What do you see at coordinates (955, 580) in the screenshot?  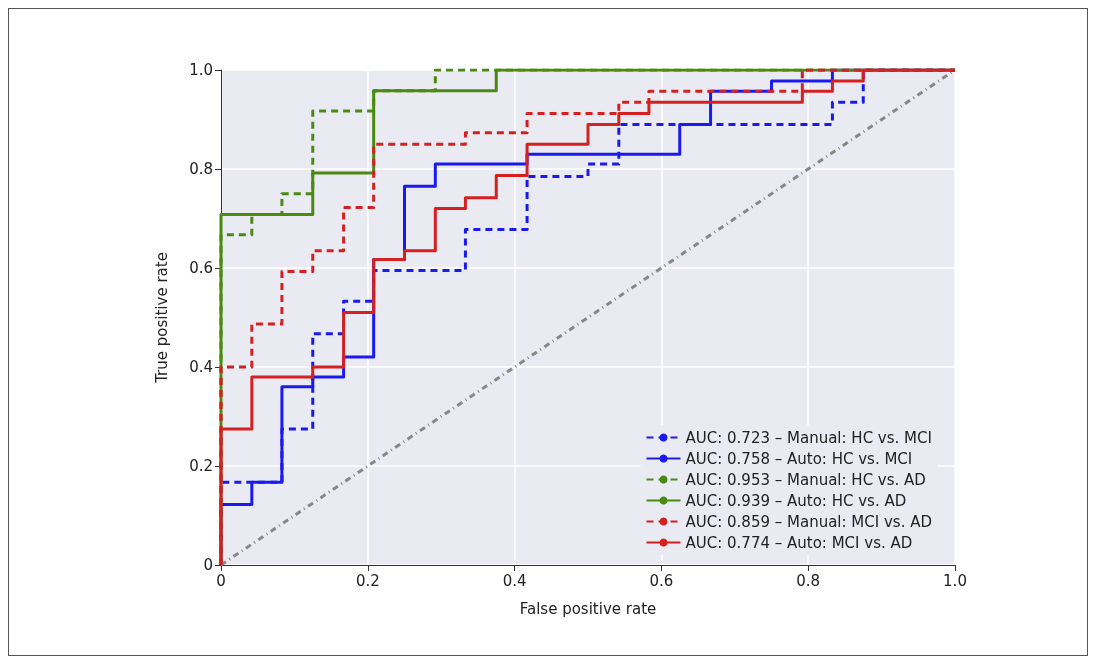 I see `x-tick-label: 1.0` at bounding box center [955, 580].